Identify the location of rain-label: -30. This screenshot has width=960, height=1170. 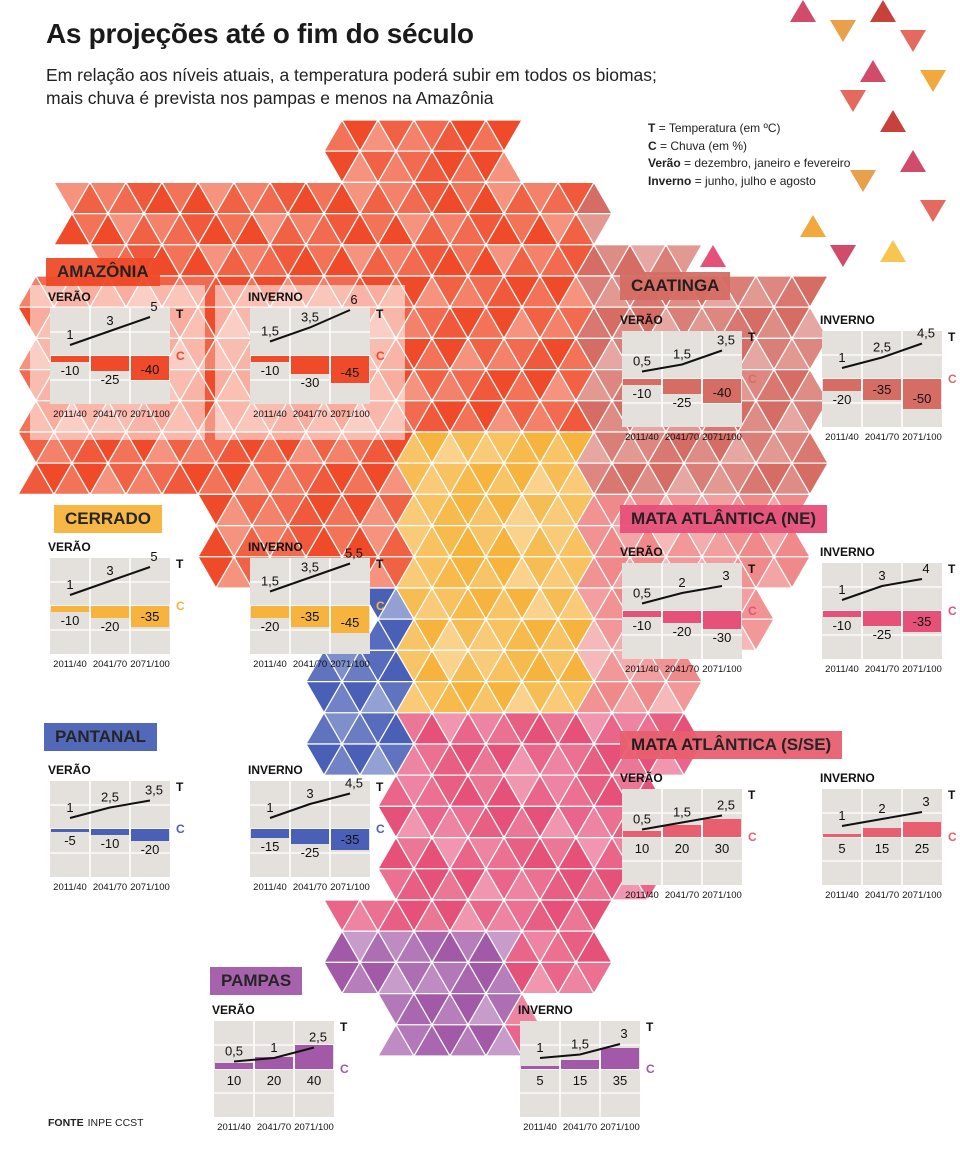
(722, 637).